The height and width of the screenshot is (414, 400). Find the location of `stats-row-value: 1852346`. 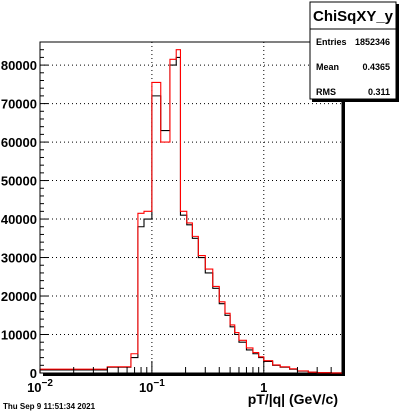

stats-row-value: 1852346 is located at coordinates (372, 42).